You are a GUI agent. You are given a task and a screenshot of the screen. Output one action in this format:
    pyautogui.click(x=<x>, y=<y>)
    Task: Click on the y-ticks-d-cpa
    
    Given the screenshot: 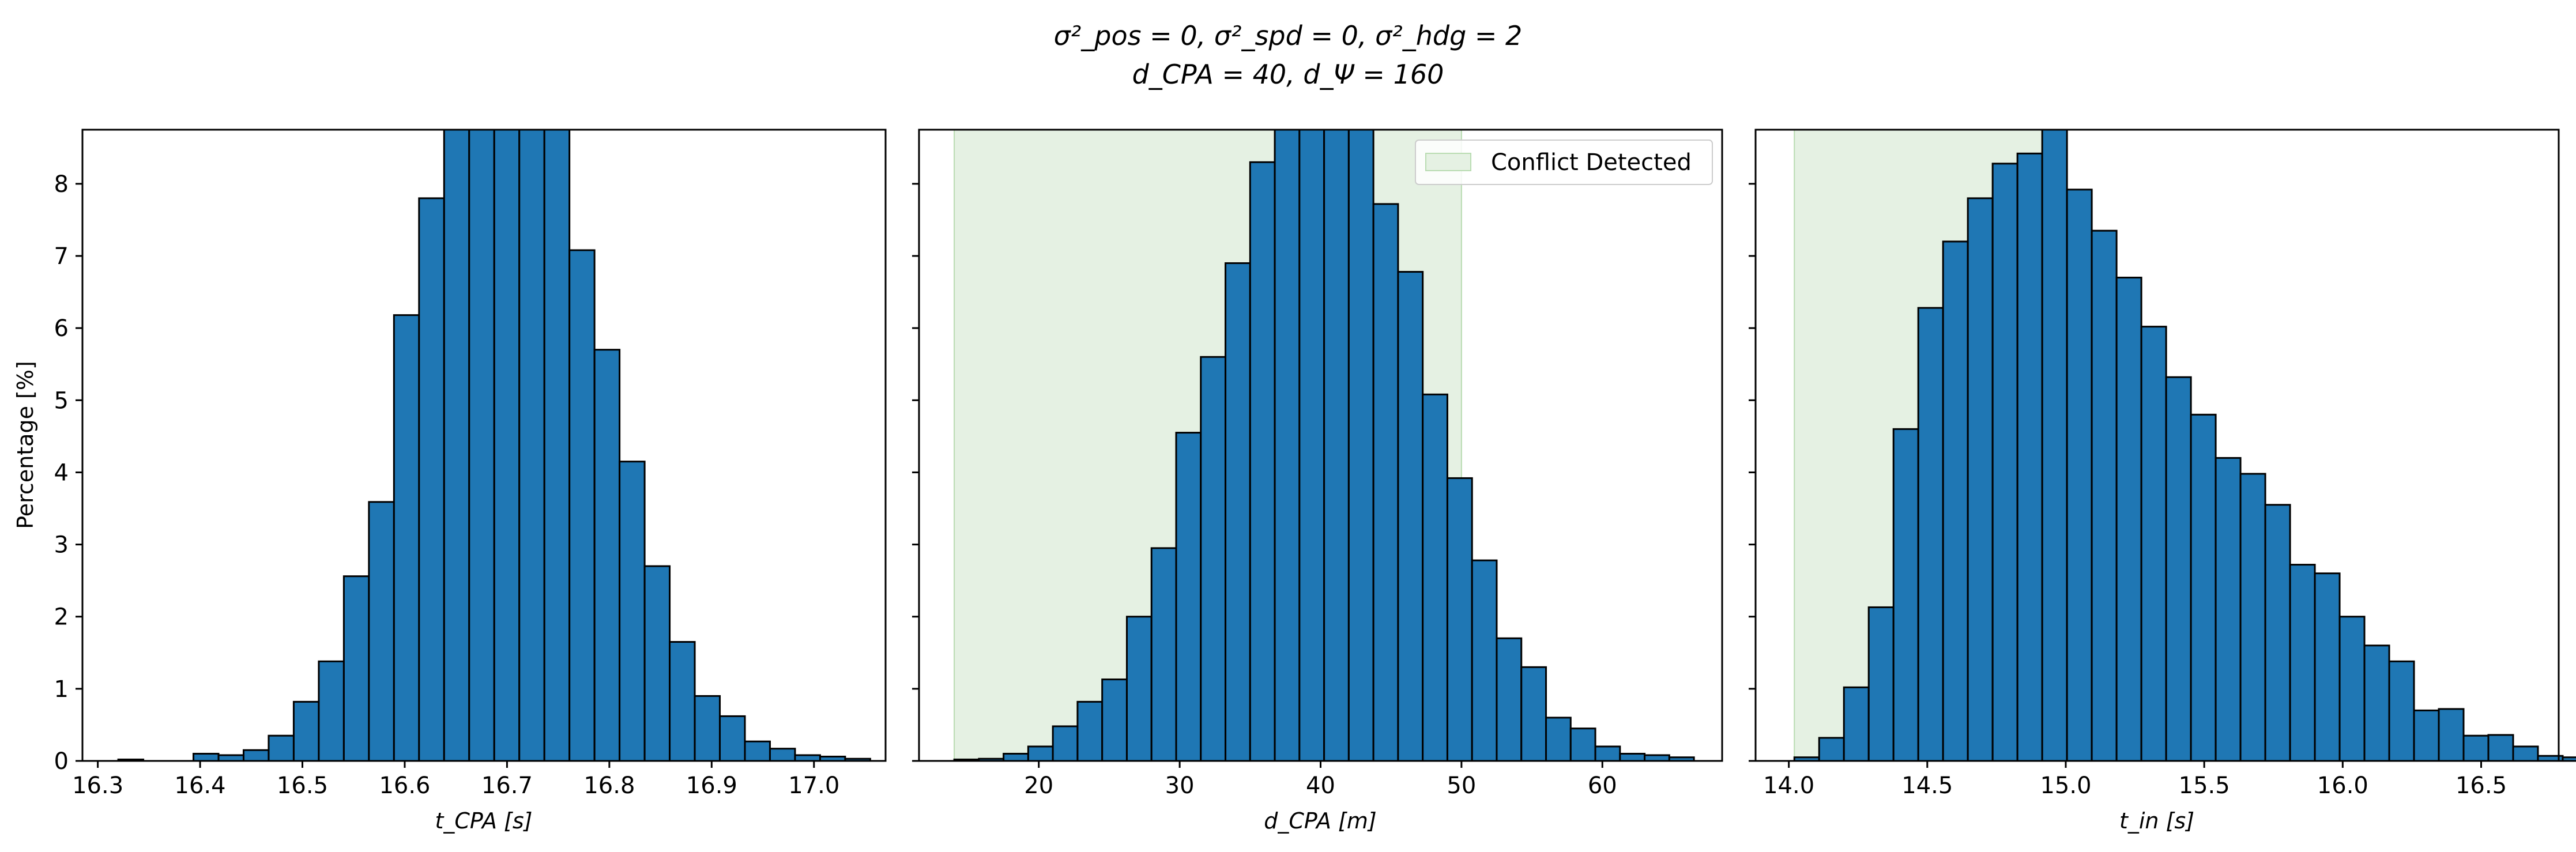 What is the action you would take?
    pyautogui.click(x=915, y=473)
    